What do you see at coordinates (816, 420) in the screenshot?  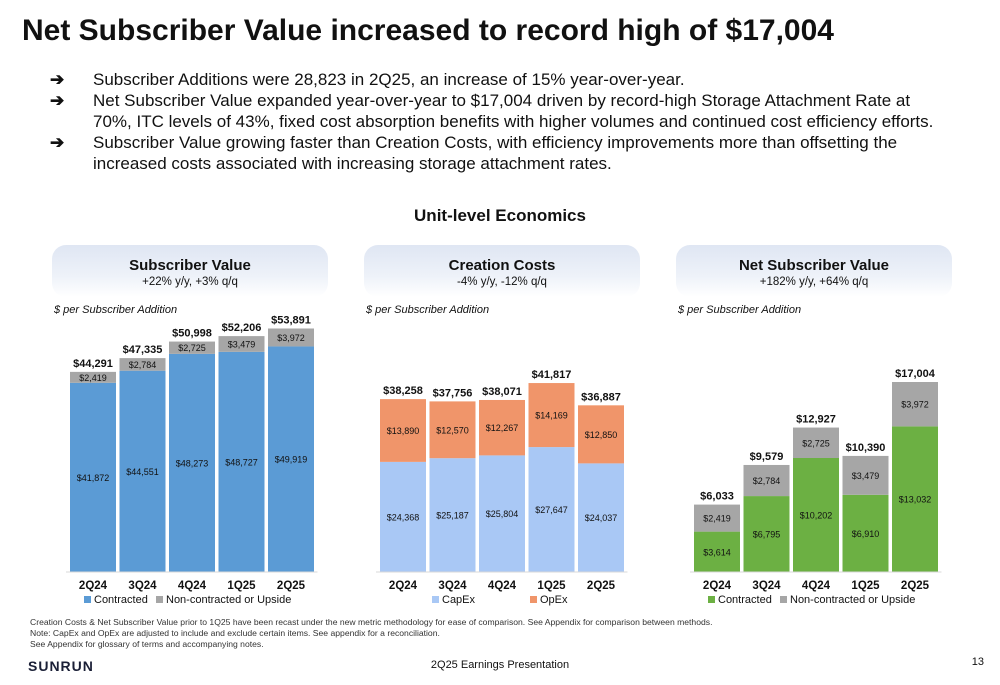 I see `total-label: $12,927` at bounding box center [816, 420].